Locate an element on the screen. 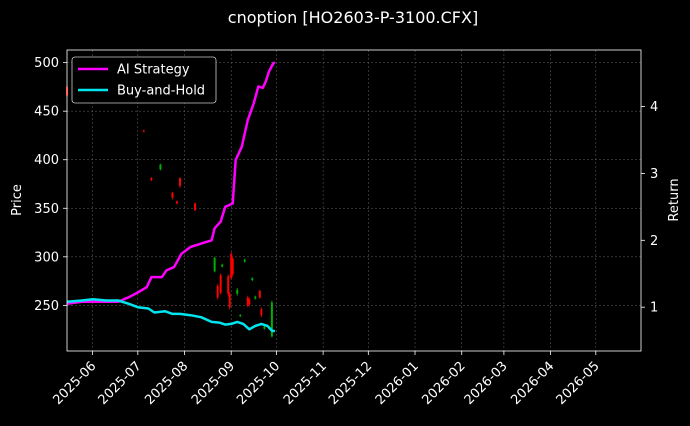 The width and height of the screenshot is (690, 426). y-tick-label: 500 is located at coordinates (46, 63).